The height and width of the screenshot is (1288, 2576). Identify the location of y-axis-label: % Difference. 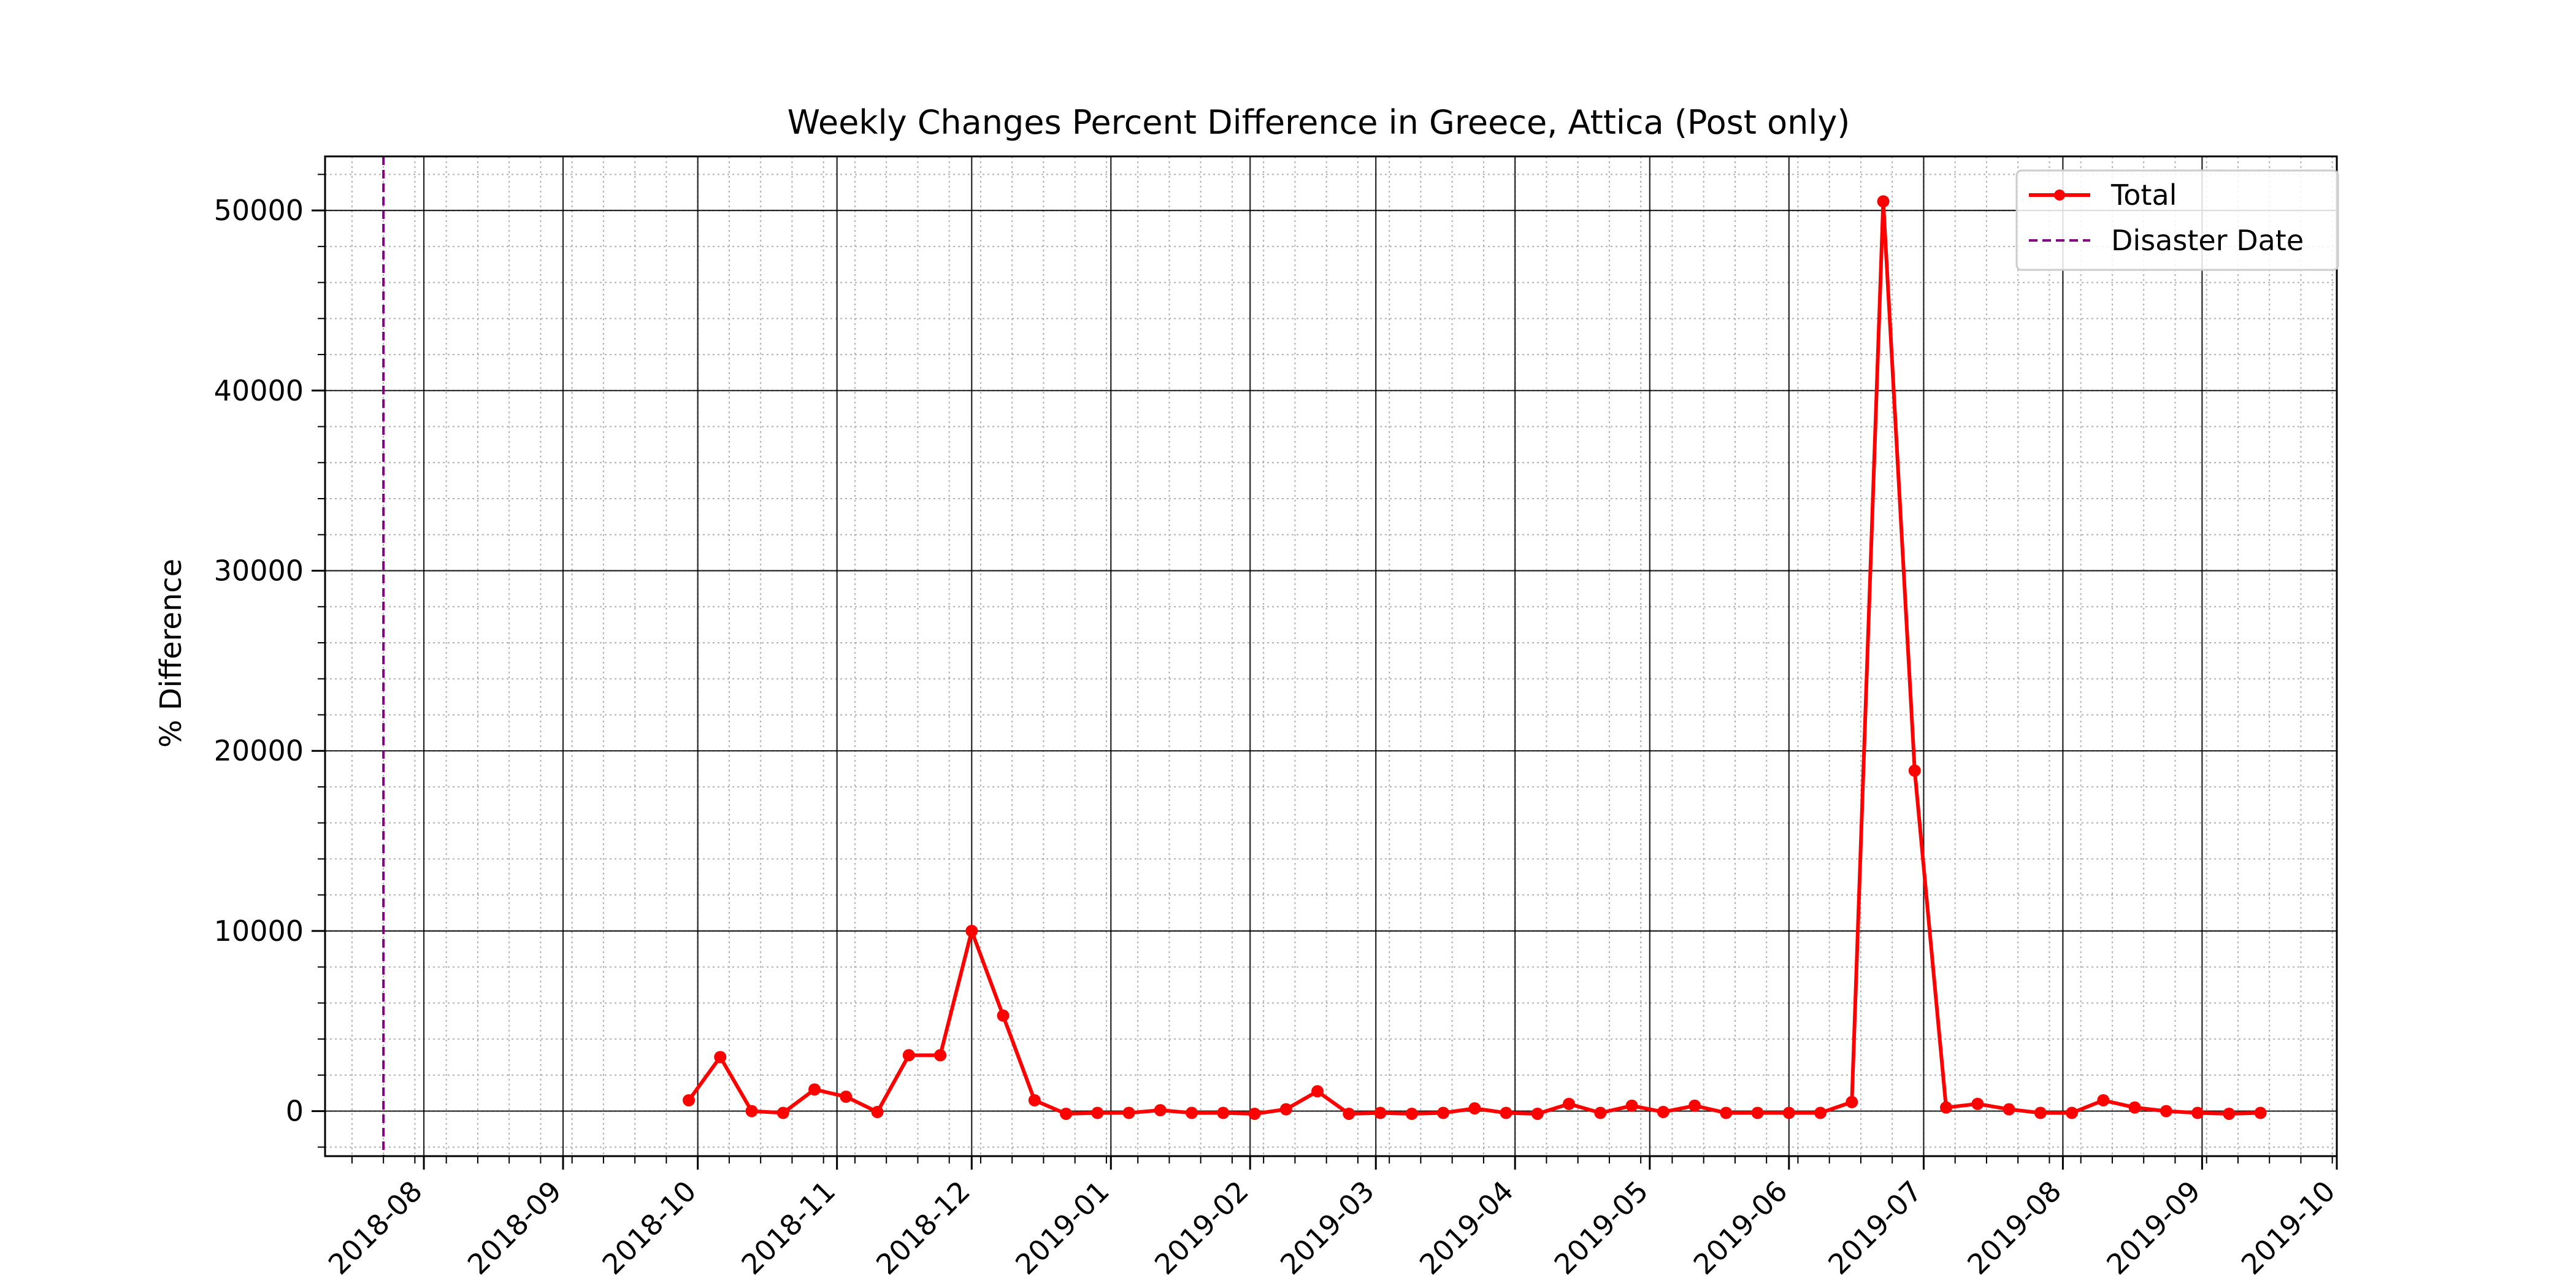
(171, 653).